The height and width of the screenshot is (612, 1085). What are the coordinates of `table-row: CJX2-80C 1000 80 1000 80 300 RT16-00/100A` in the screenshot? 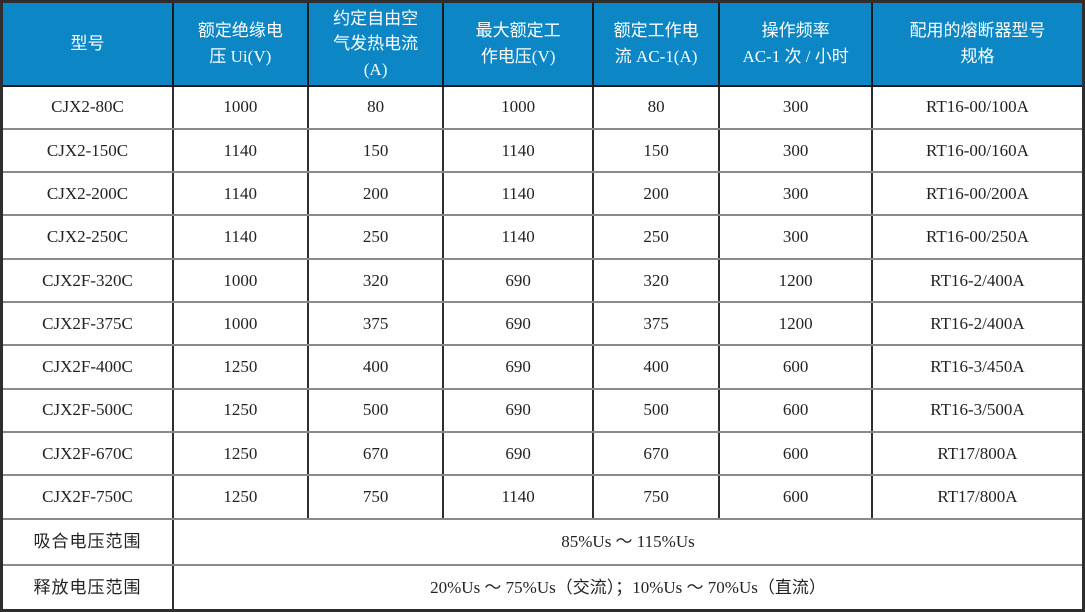 It's located at (542, 107).